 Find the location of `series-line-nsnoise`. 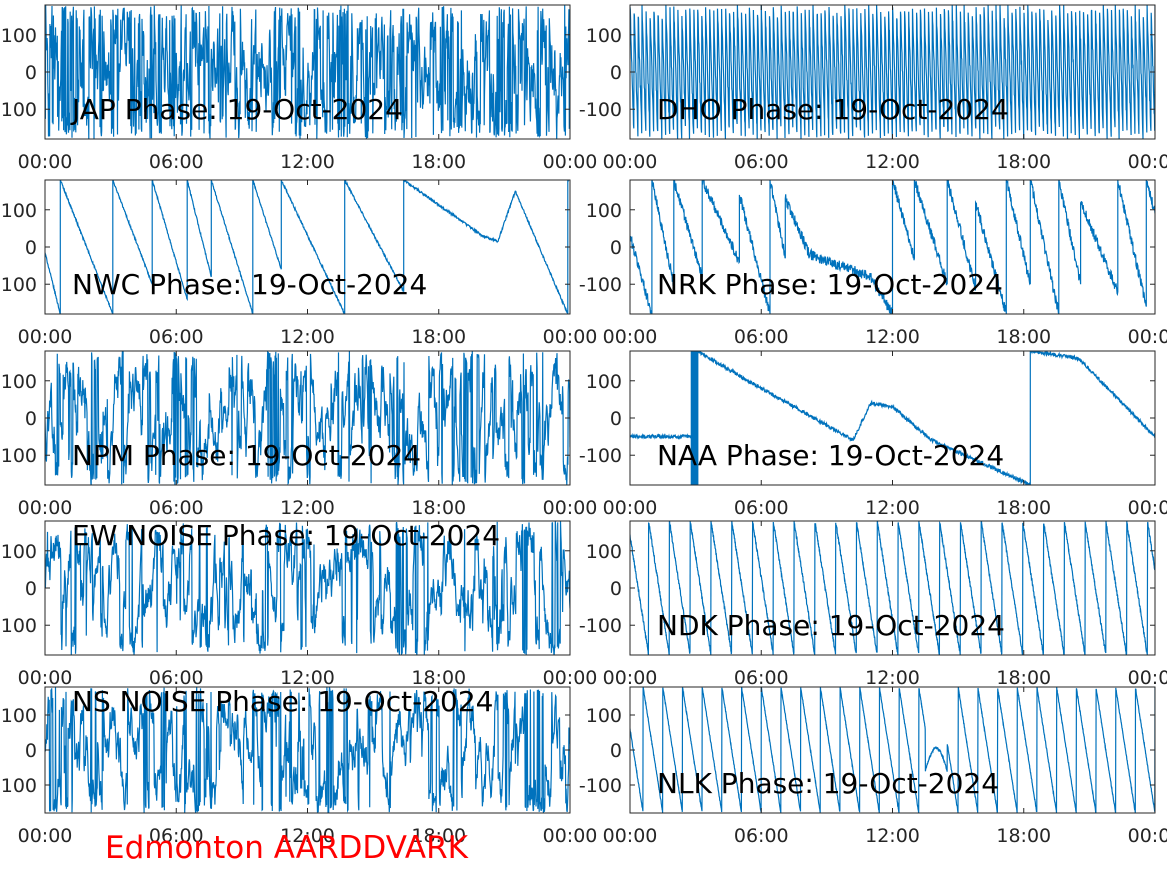

series-line-nsnoise is located at coordinates (307, 750).